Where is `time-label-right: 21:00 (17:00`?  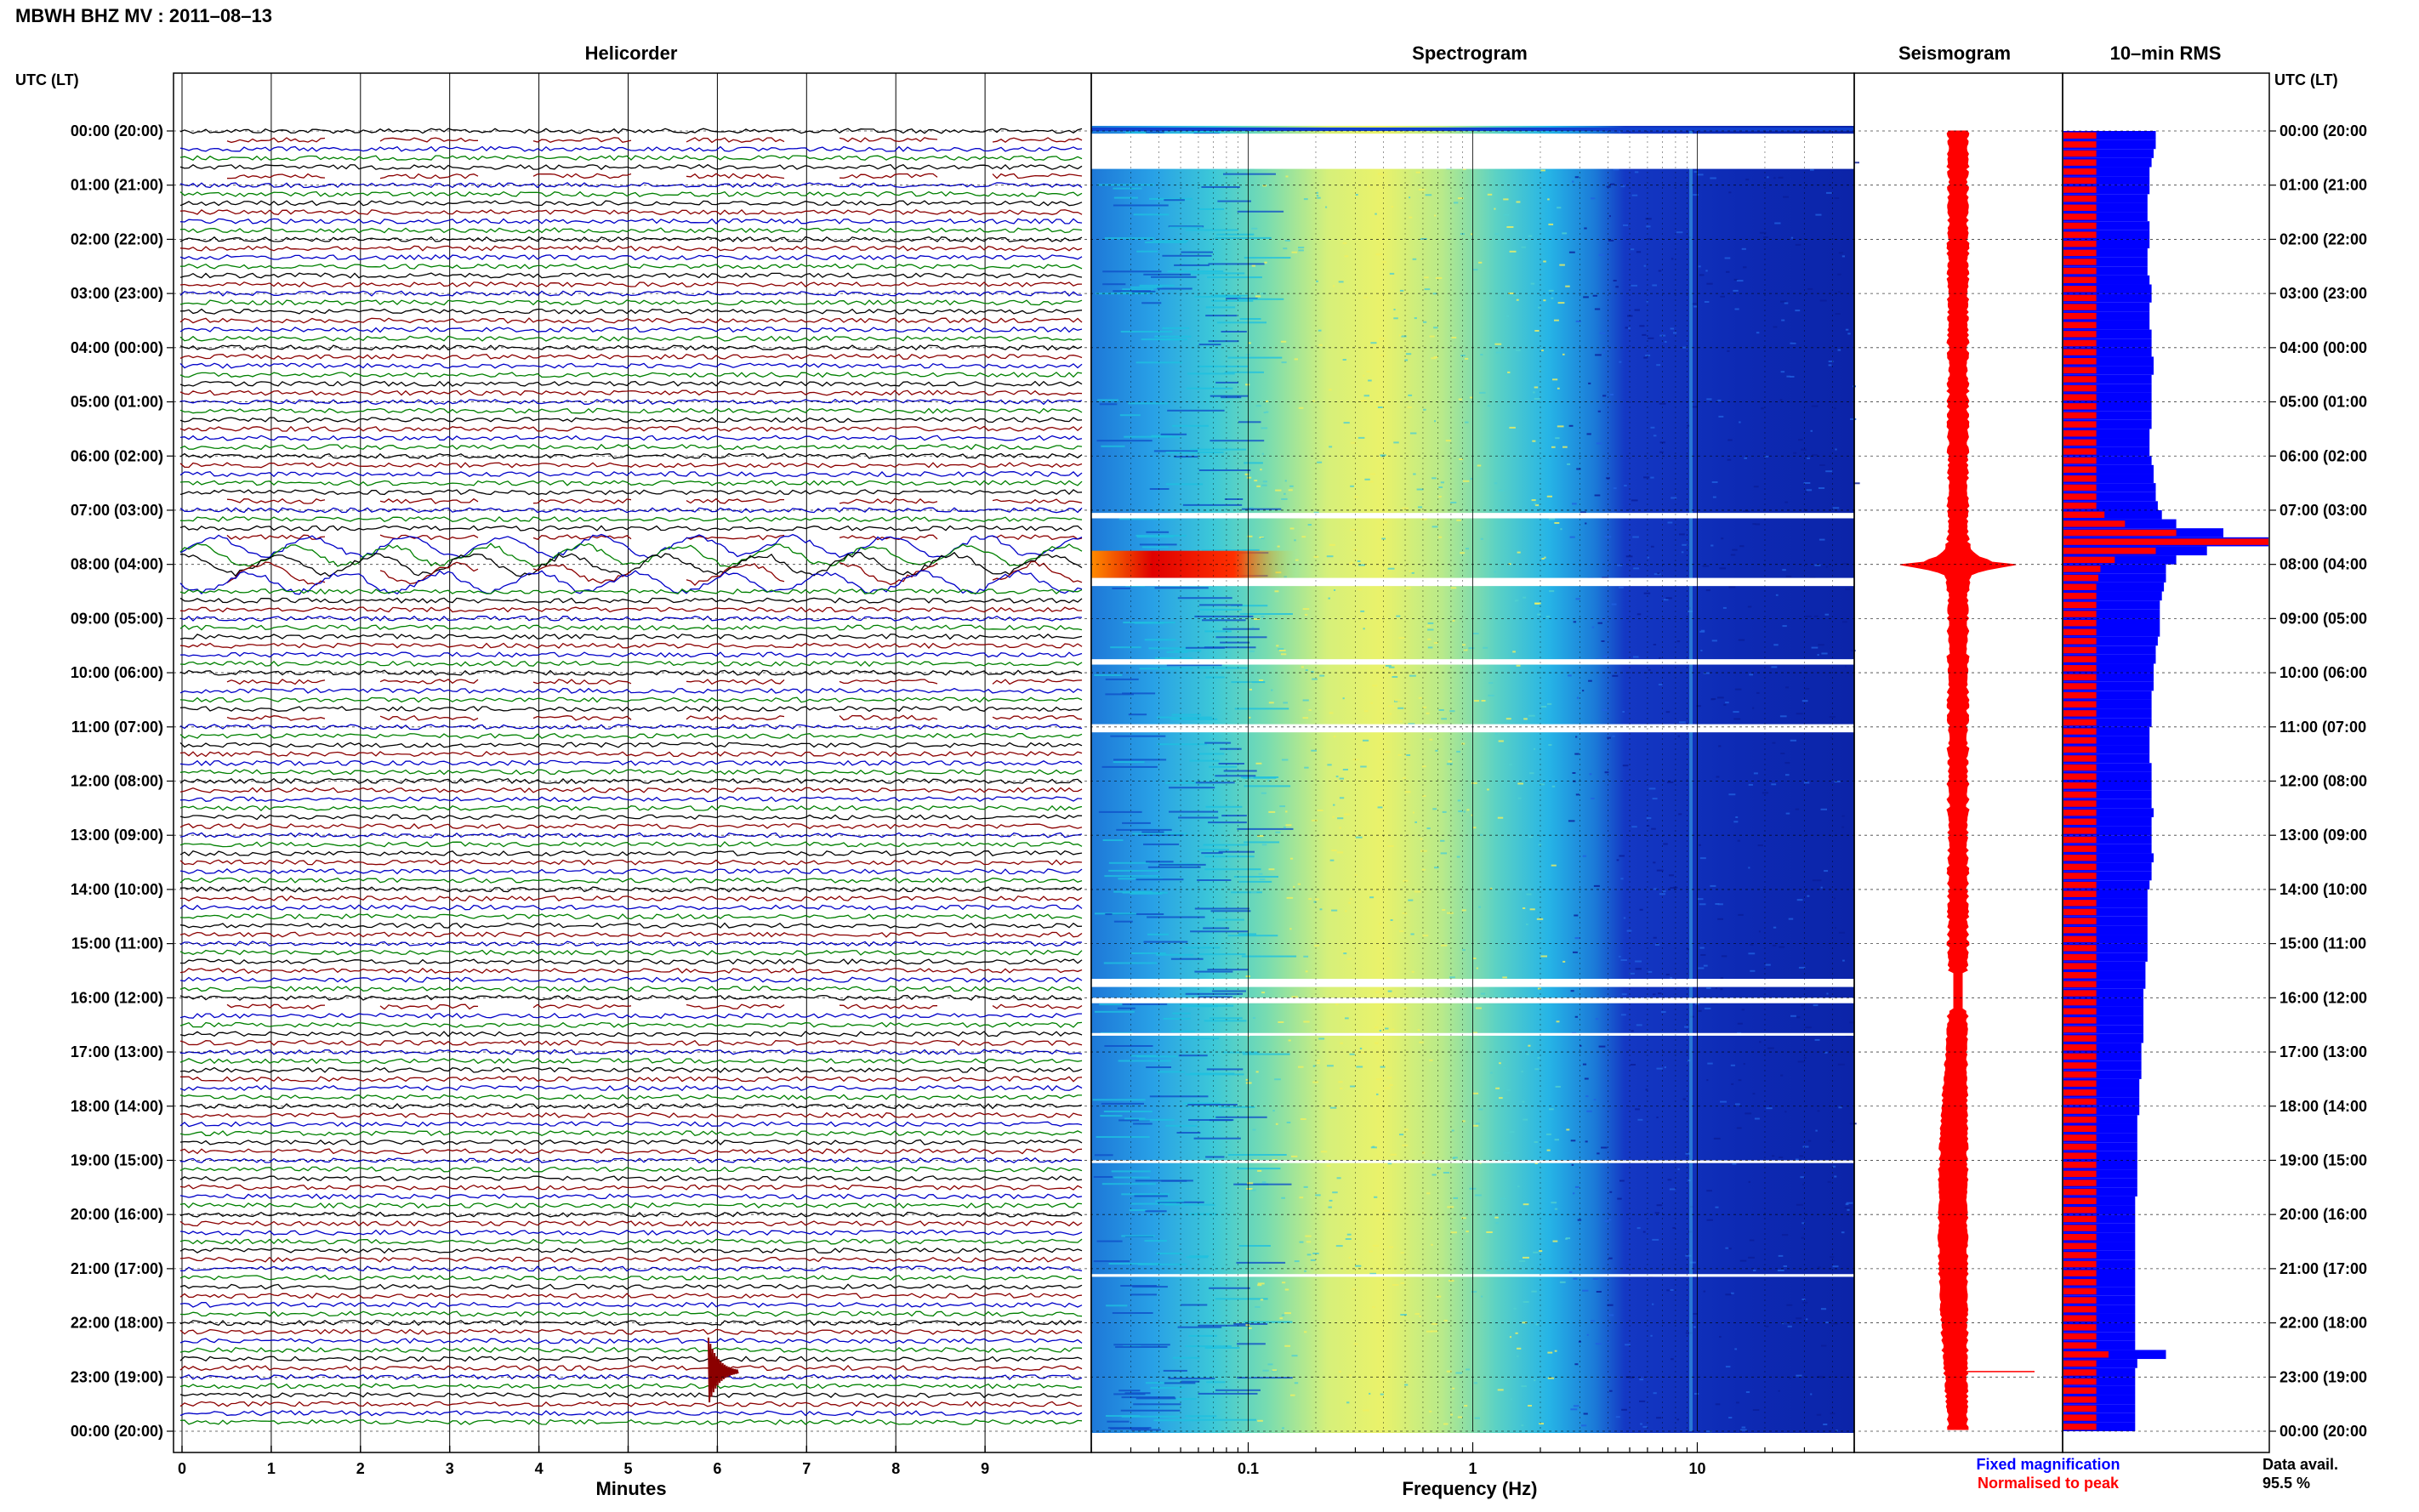 time-label-right: 21:00 (17:00 is located at coordinates (2323, 1268).